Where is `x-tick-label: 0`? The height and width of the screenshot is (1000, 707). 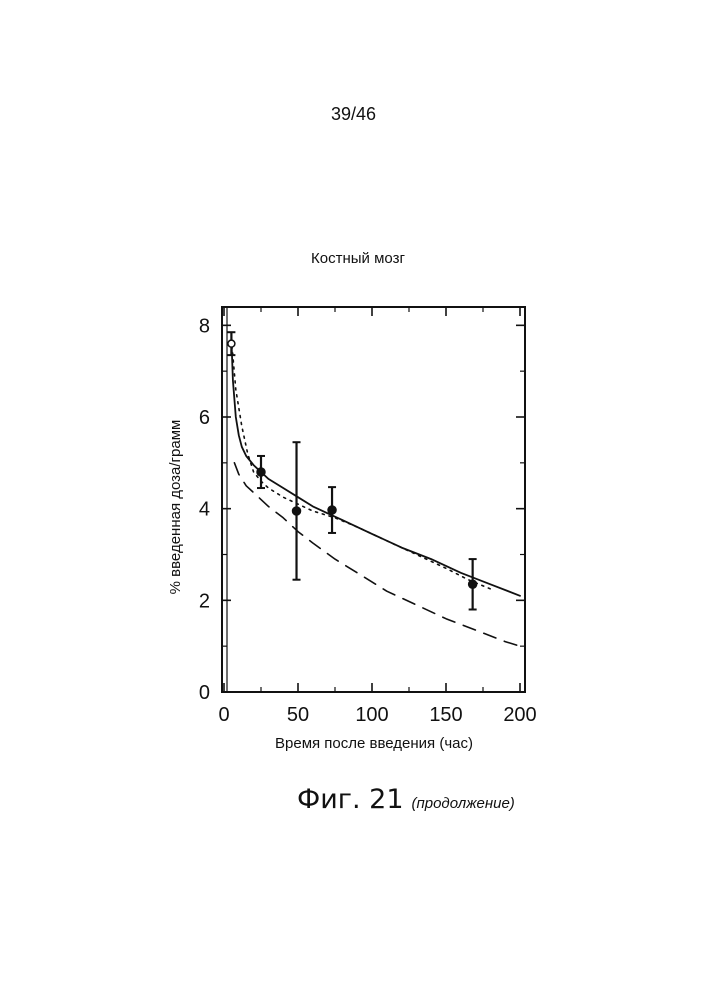 x-tick-label: 0 is located at coordinates (223, 715).